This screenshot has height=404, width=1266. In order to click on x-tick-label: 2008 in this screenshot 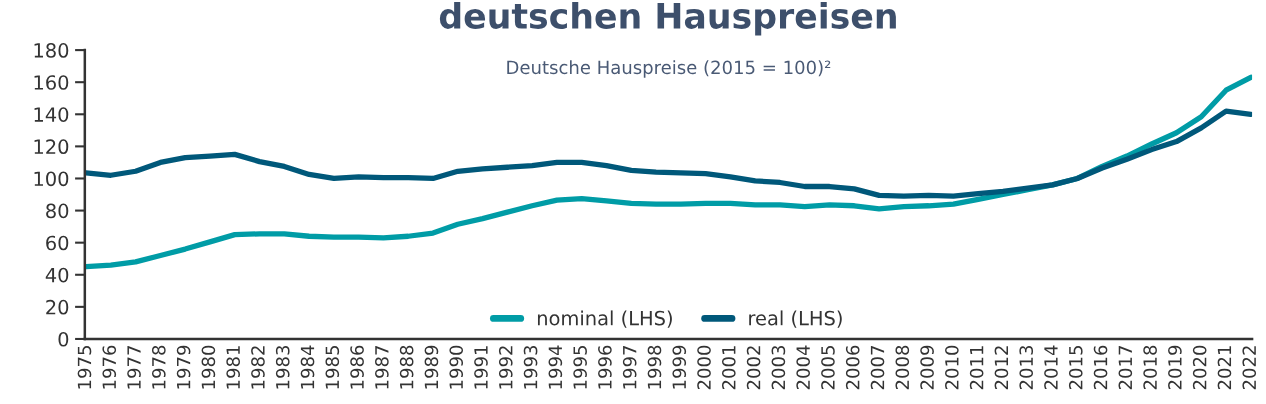, I will do `click(902, 367)`.